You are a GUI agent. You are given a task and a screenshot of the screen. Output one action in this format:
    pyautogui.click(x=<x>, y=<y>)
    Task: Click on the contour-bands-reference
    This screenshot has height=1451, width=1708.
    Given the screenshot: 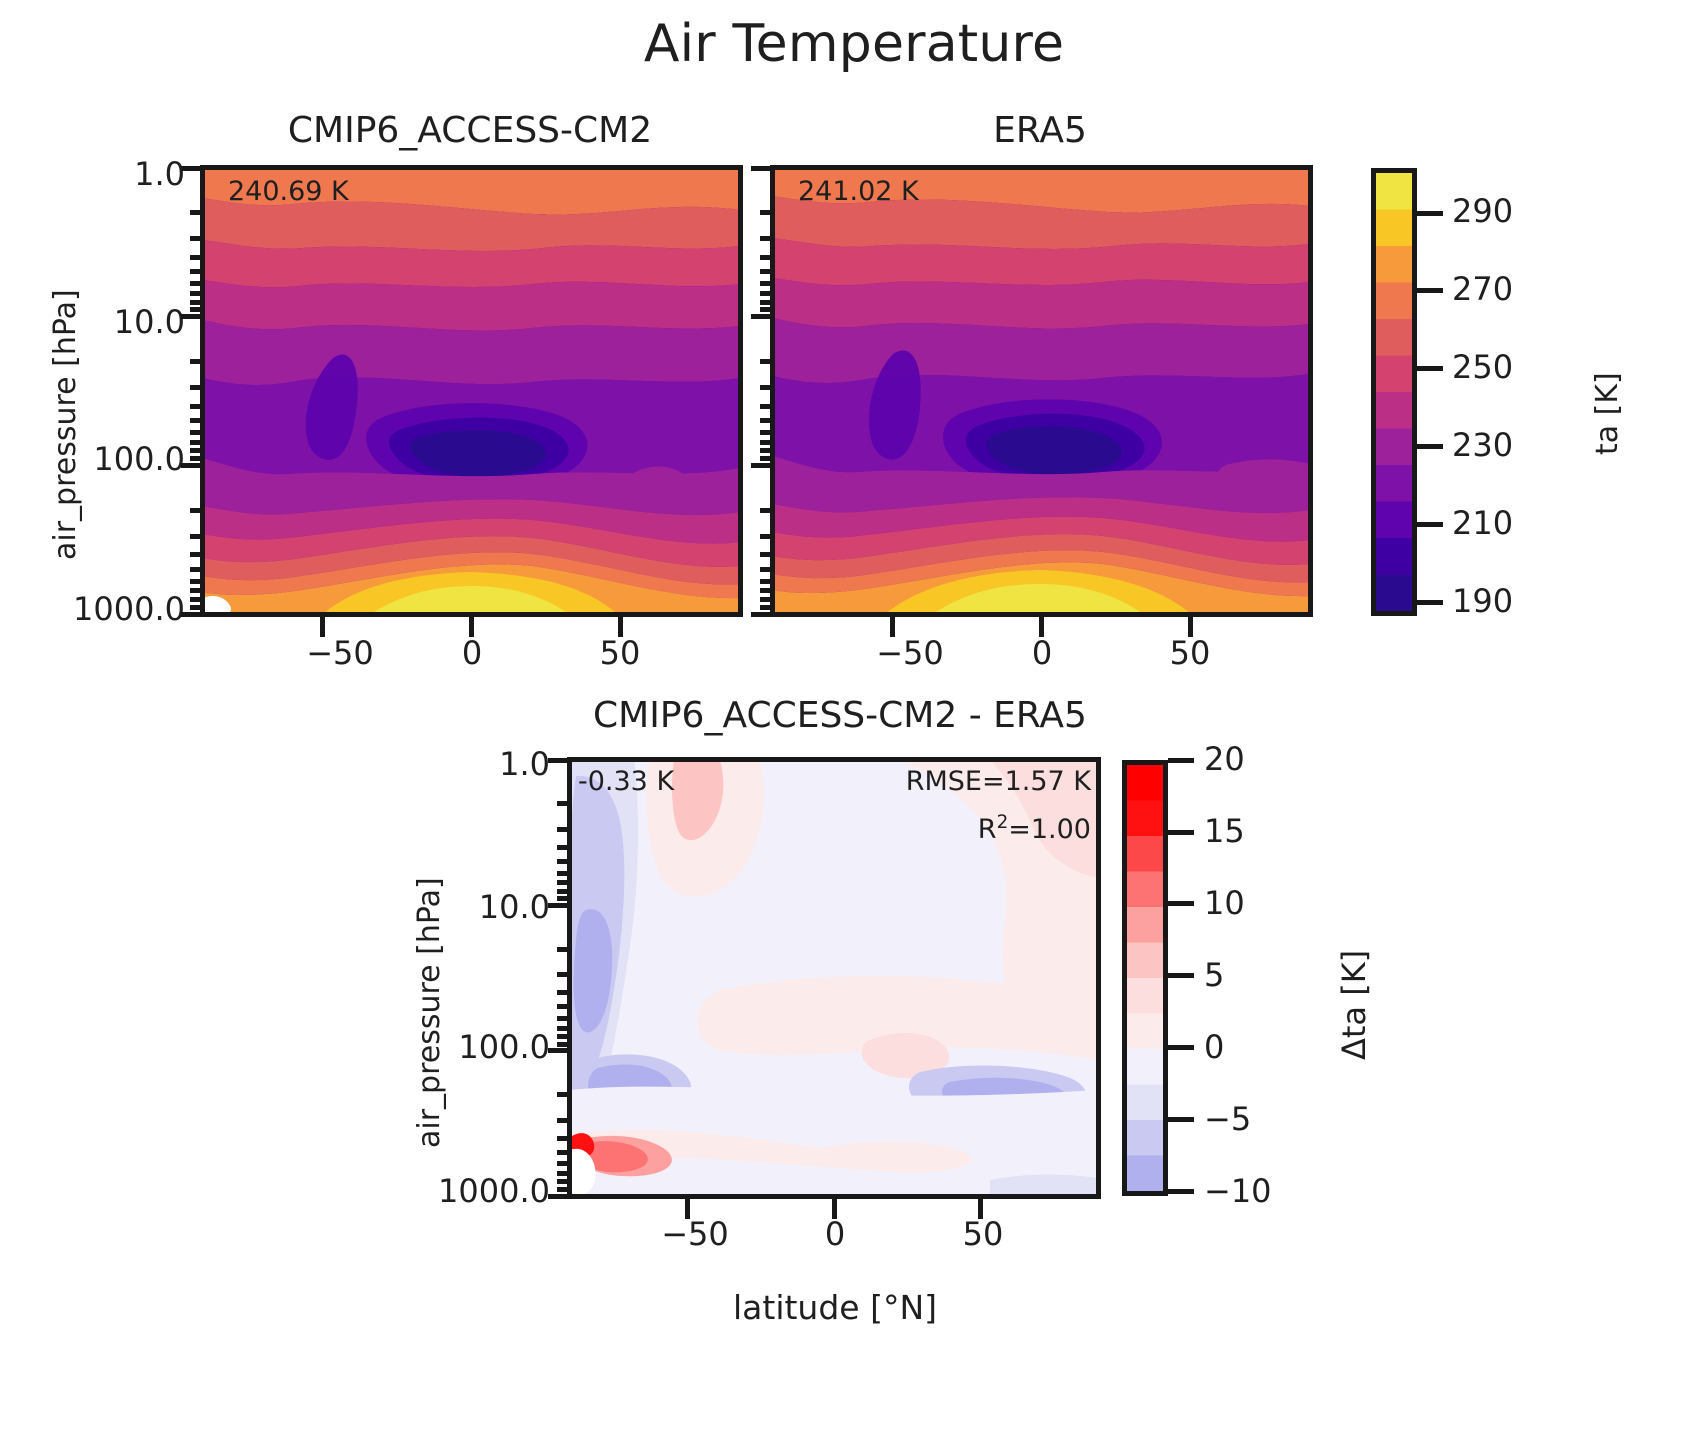 What is the action you would take?
    pyautogui.click(x=1041, y=391)
    